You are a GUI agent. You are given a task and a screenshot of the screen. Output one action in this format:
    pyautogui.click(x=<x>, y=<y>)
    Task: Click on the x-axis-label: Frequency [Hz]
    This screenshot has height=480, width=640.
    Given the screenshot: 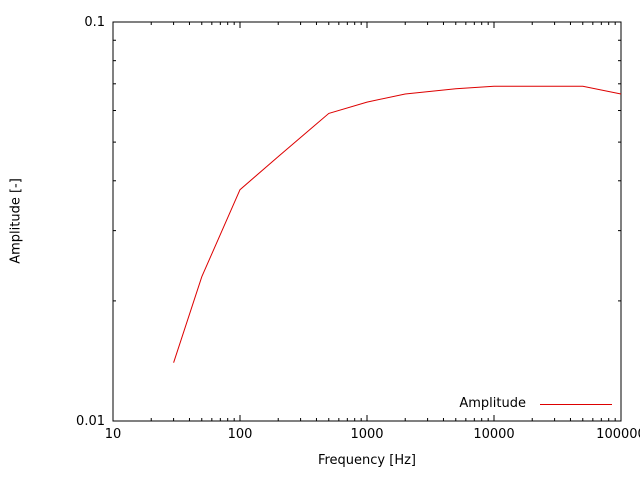 What is the action you would take?
    pyautogui.click(x=367, y=460)
    